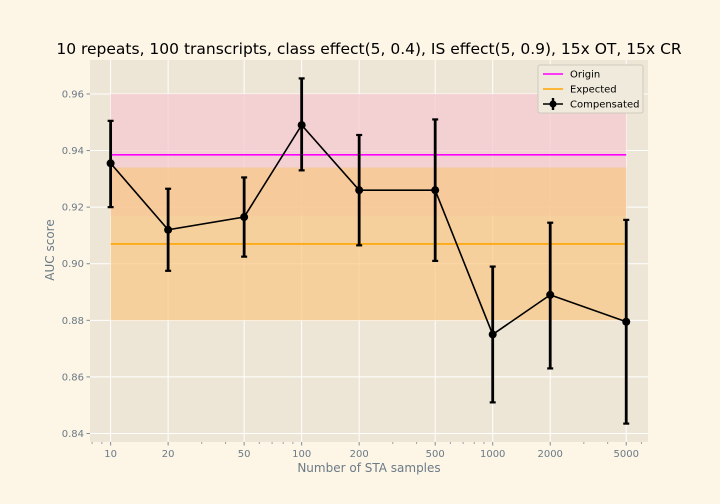 The image size is (720, 504). I want to click on y-tick-label: 0.88, so click(73, 321).